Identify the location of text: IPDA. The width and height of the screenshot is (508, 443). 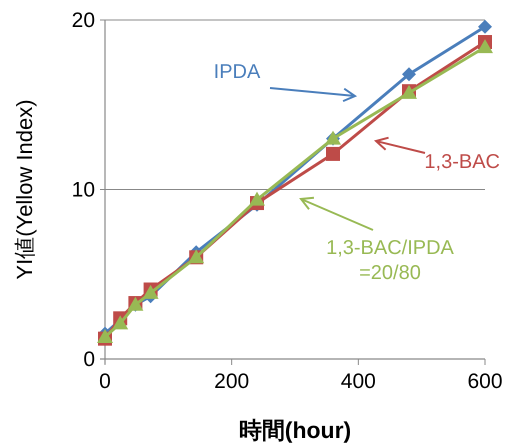
(237, 72).